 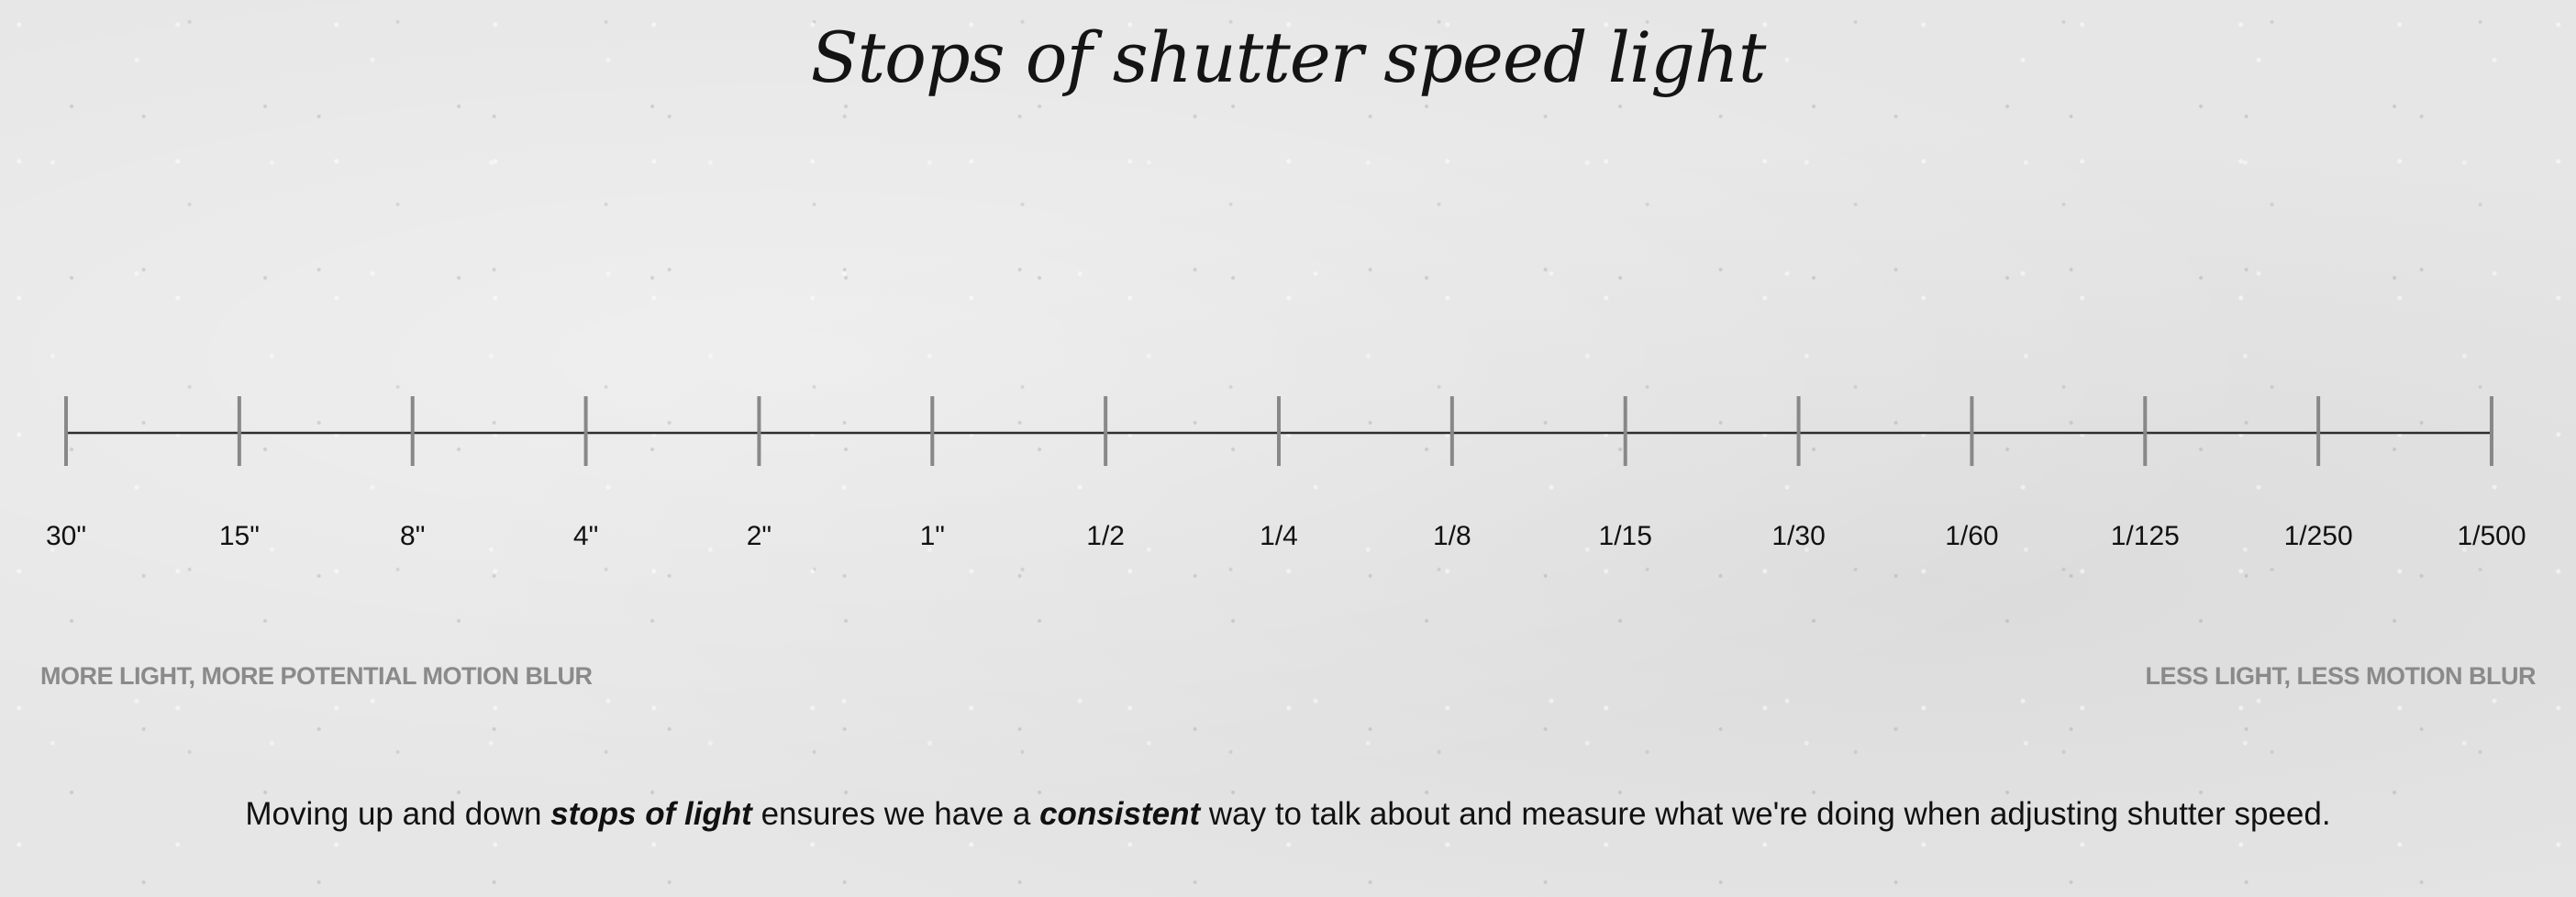 I want to click on stop-label: 1/30, so click(x=1798, y=536).